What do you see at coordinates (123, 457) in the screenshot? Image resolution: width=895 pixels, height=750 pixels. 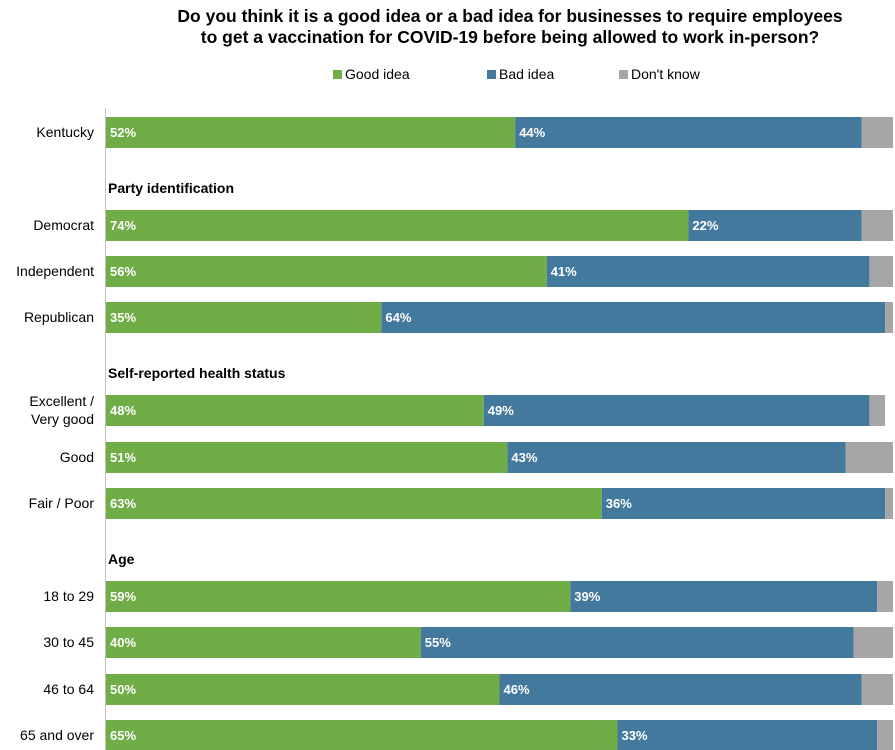 I see `data-label: 51%` at bounding box center [123, 457].